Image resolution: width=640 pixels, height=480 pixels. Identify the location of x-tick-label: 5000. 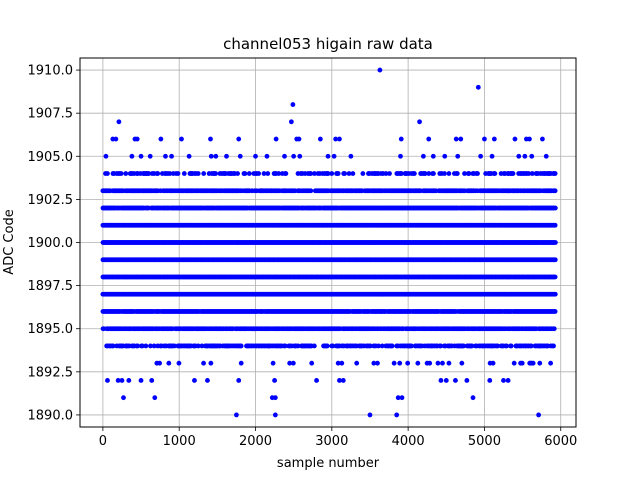
(484, 441).